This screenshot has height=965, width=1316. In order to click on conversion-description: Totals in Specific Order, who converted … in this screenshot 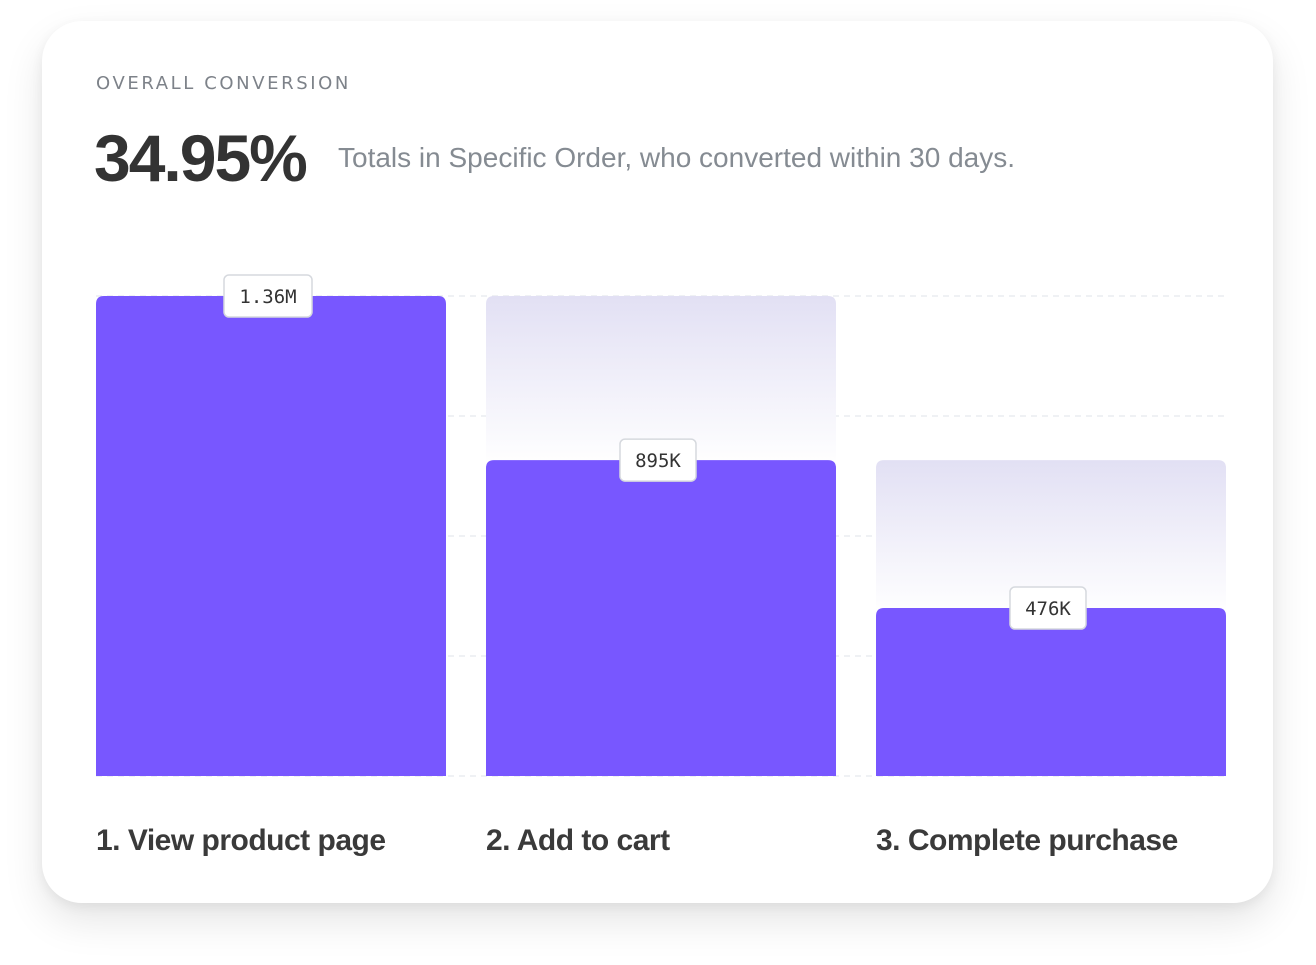, I will do `click(677, 157)`.